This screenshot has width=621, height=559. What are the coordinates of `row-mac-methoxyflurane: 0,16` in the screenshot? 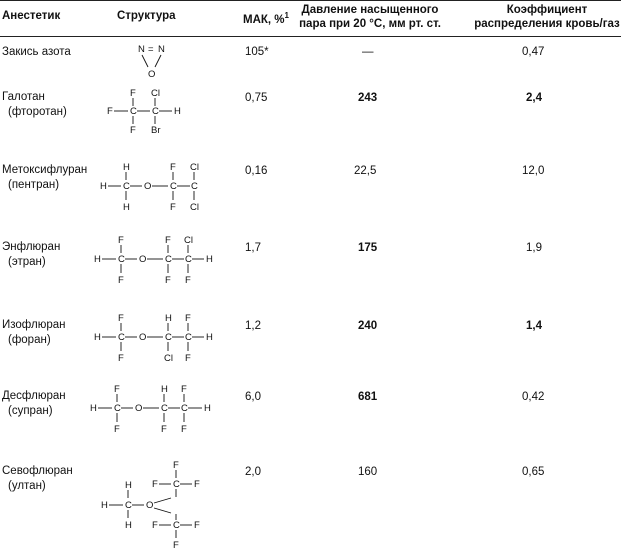 It's located at (256, 171).